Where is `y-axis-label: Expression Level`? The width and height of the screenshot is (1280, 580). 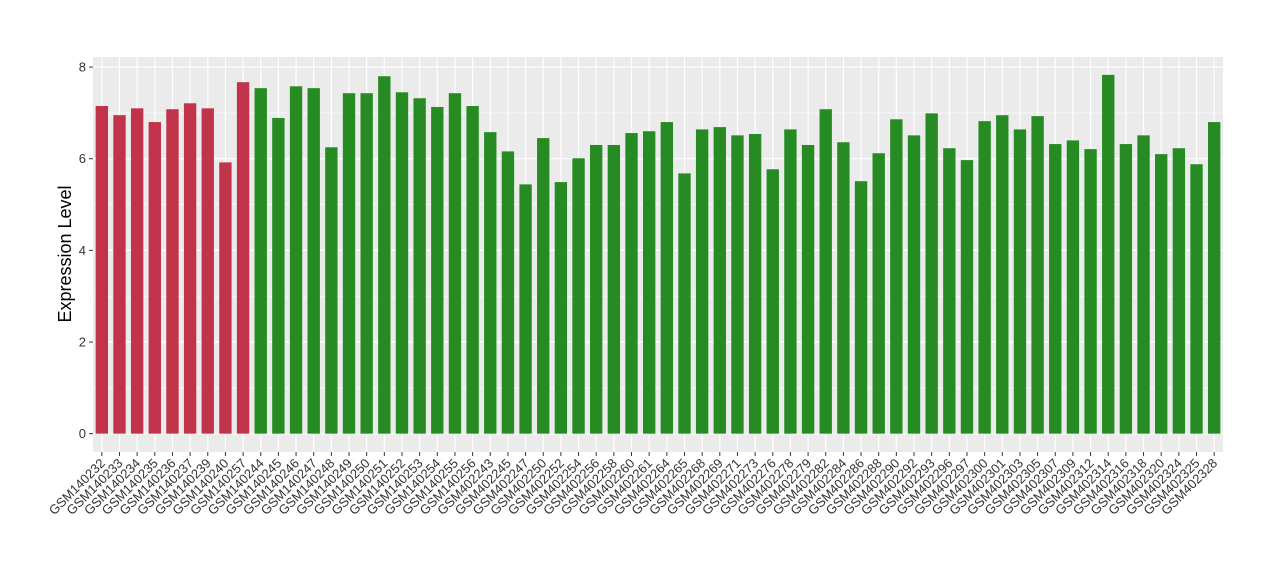
y-axis-label: Expression Level is located at coordinates (65, 253).